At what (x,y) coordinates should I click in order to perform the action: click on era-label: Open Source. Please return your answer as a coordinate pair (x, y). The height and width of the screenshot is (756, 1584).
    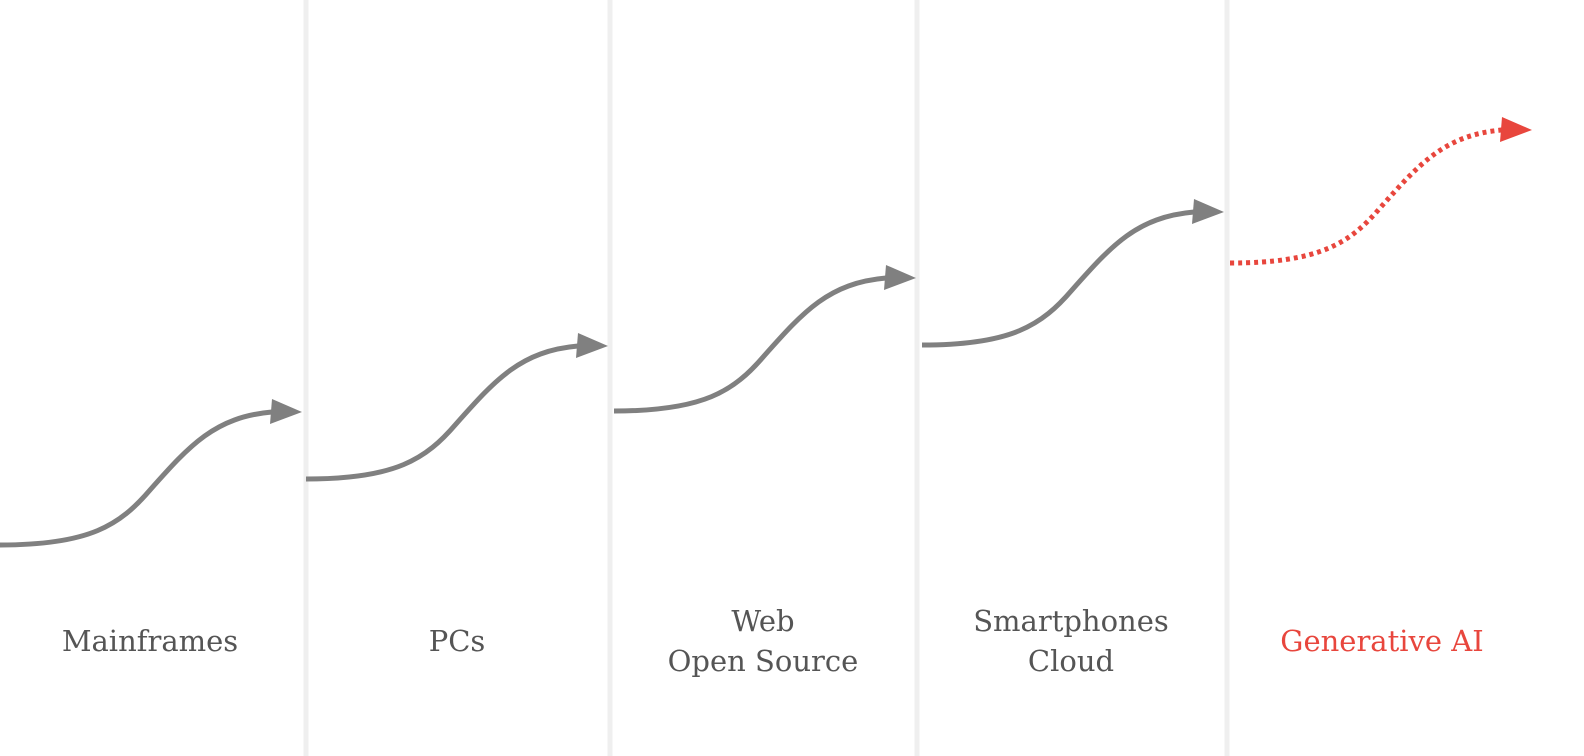
    Looking at the image, I should click on (763, 661).